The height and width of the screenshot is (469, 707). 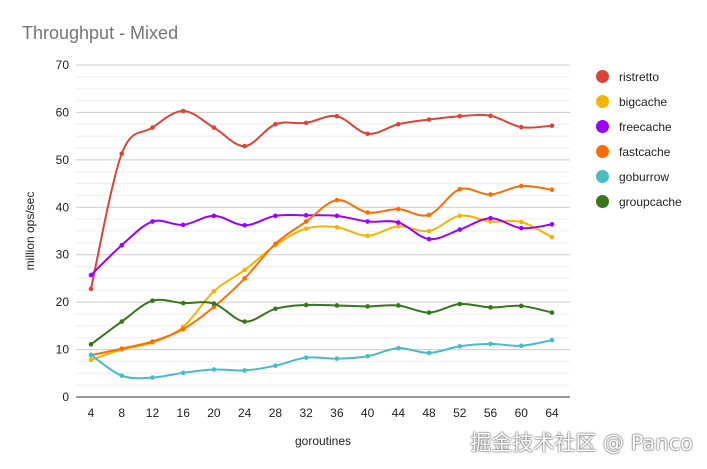 I want to click on y-tick-label: 0, so click(x=65, y=397).